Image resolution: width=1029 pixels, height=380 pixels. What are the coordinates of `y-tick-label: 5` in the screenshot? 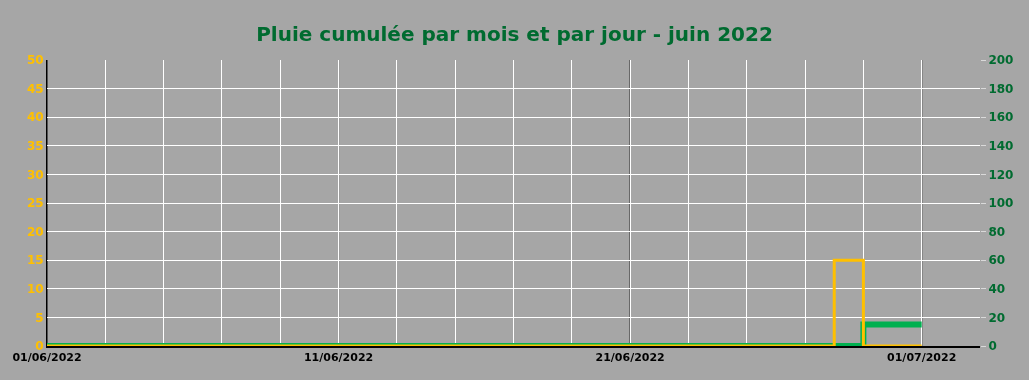 It's located at (39, 317).